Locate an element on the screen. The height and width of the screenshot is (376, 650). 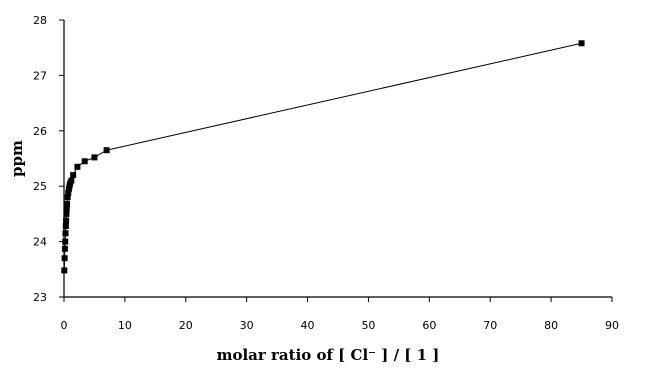
y-tick-label: 26 is located at coordinates (40, 131).